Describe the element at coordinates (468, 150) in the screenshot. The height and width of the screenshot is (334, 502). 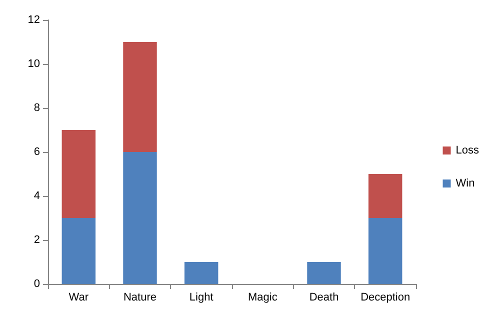
I see `legend-label: Loss` at that location.